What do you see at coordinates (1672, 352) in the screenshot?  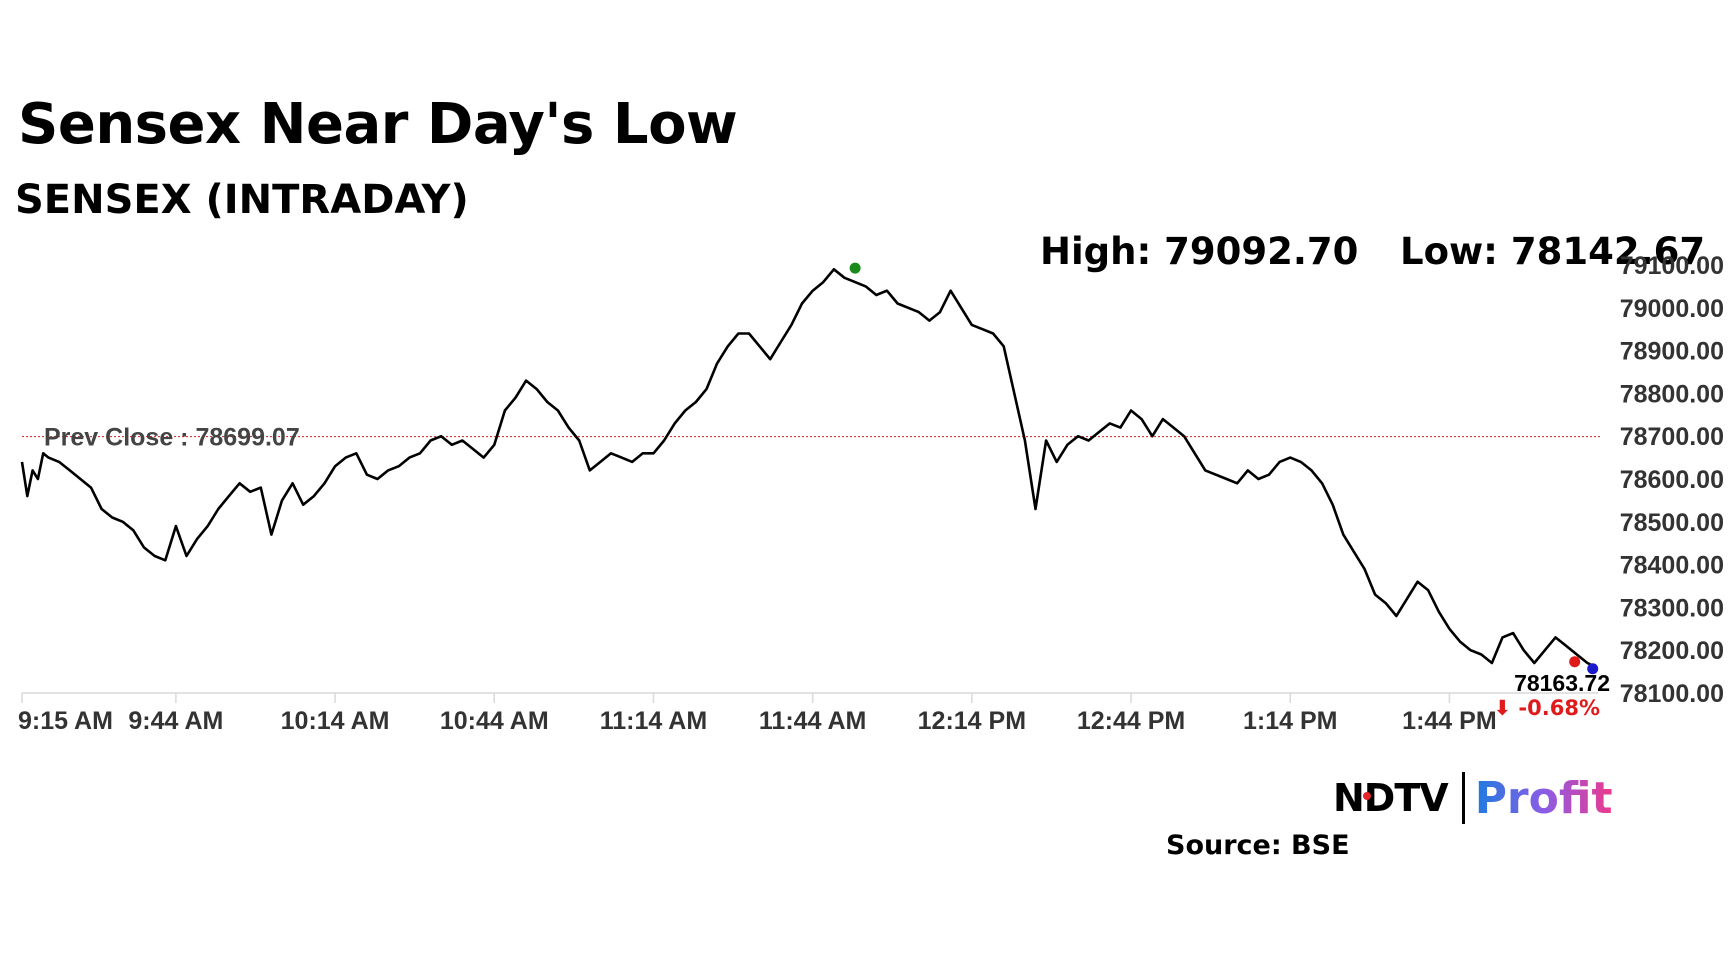 I see `y-tick-label: 78900.00` at bounding box center [1672, 352].